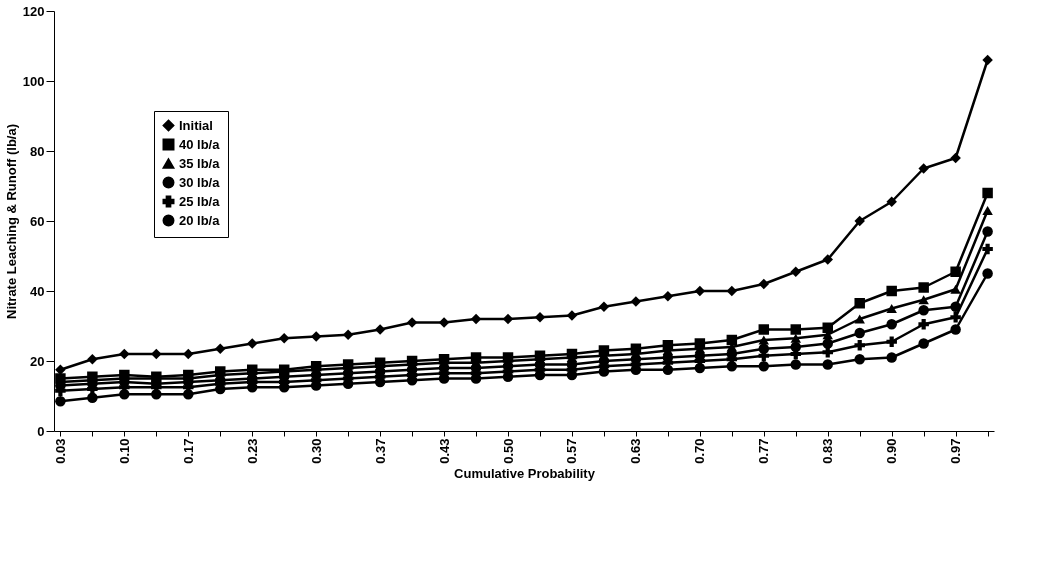  What do you see at coordinates (200, 182) in the screenshot?
I see `legend-label: 30 lb/a` at bounding box center [200, 182].